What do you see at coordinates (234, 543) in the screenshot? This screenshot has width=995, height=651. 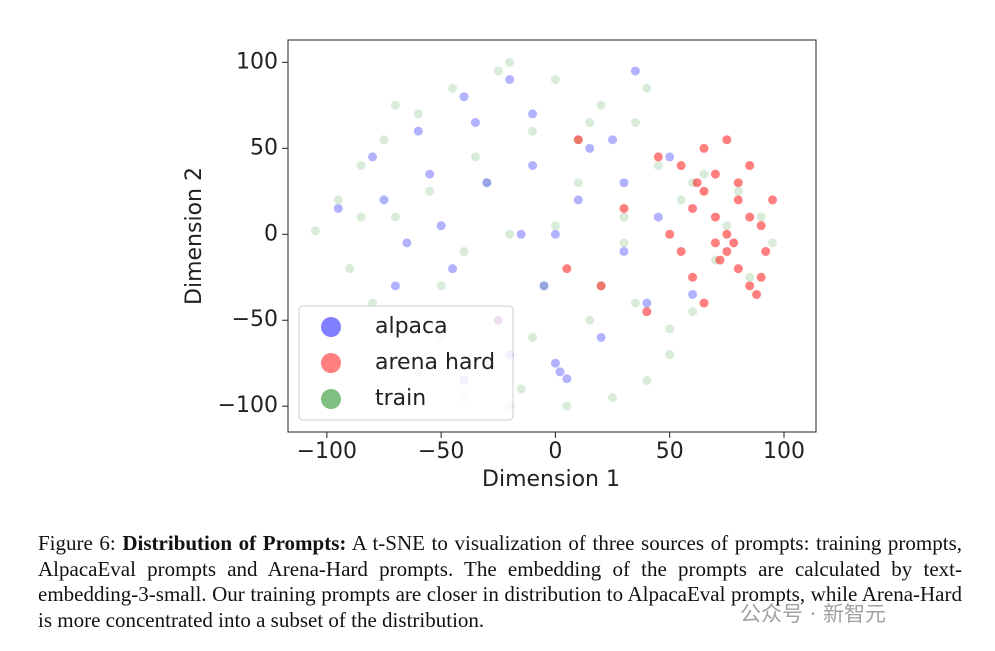 I see `caption-bold: Distribution of Prompts:` at bounding box center [234, 543].